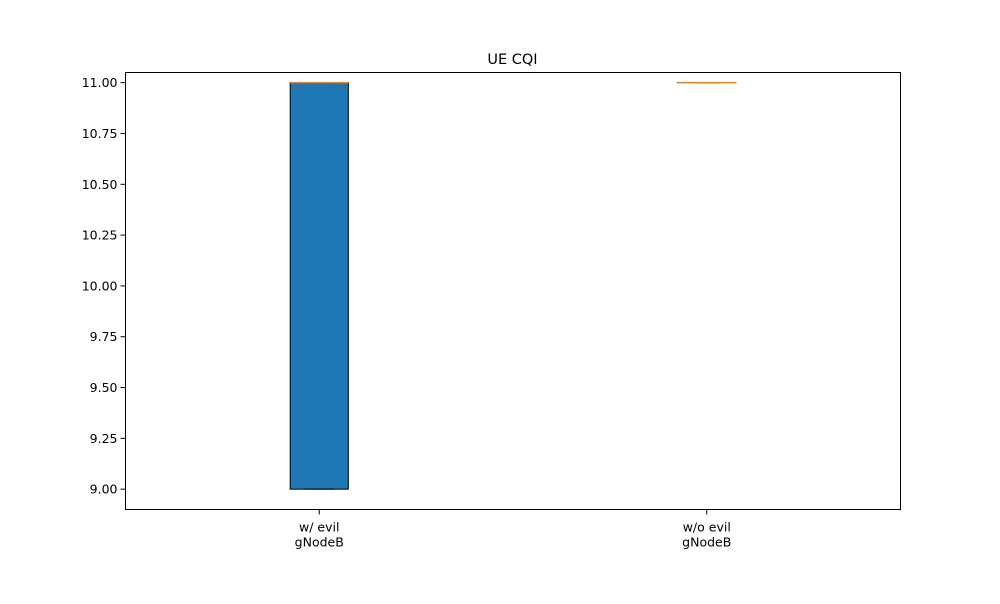 Image resolution: width=1000 pixels, height=604 pixels. I want to click on box-body, so click(319, 286).